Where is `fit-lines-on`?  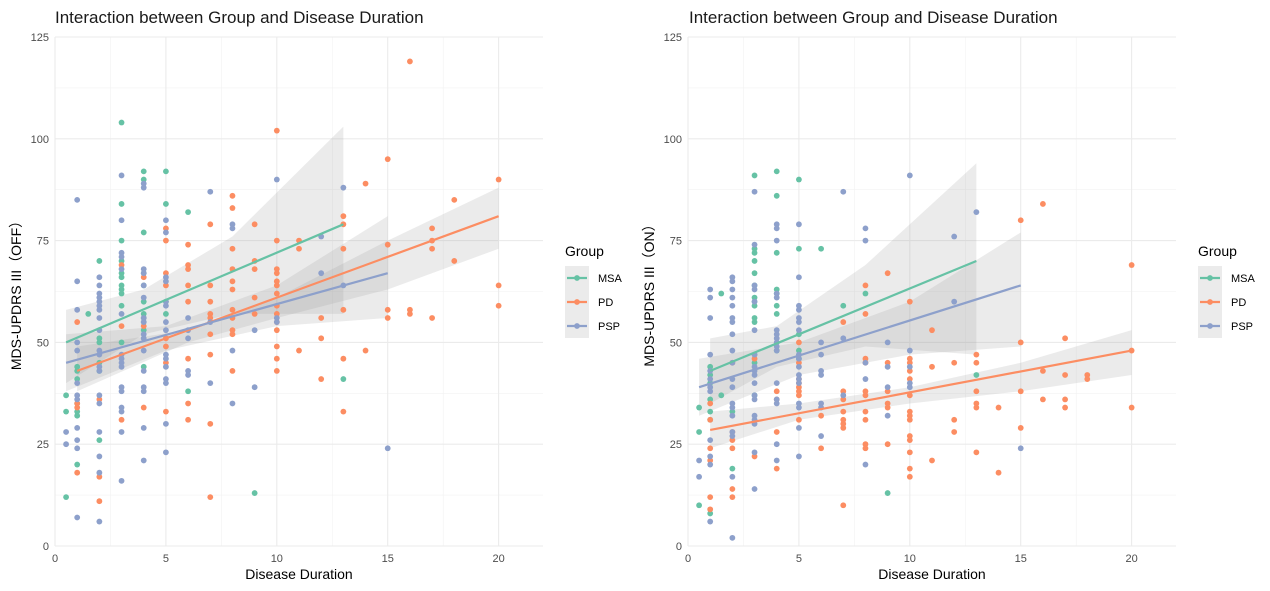 fit-lines-on is located at coordinates (915, 345).